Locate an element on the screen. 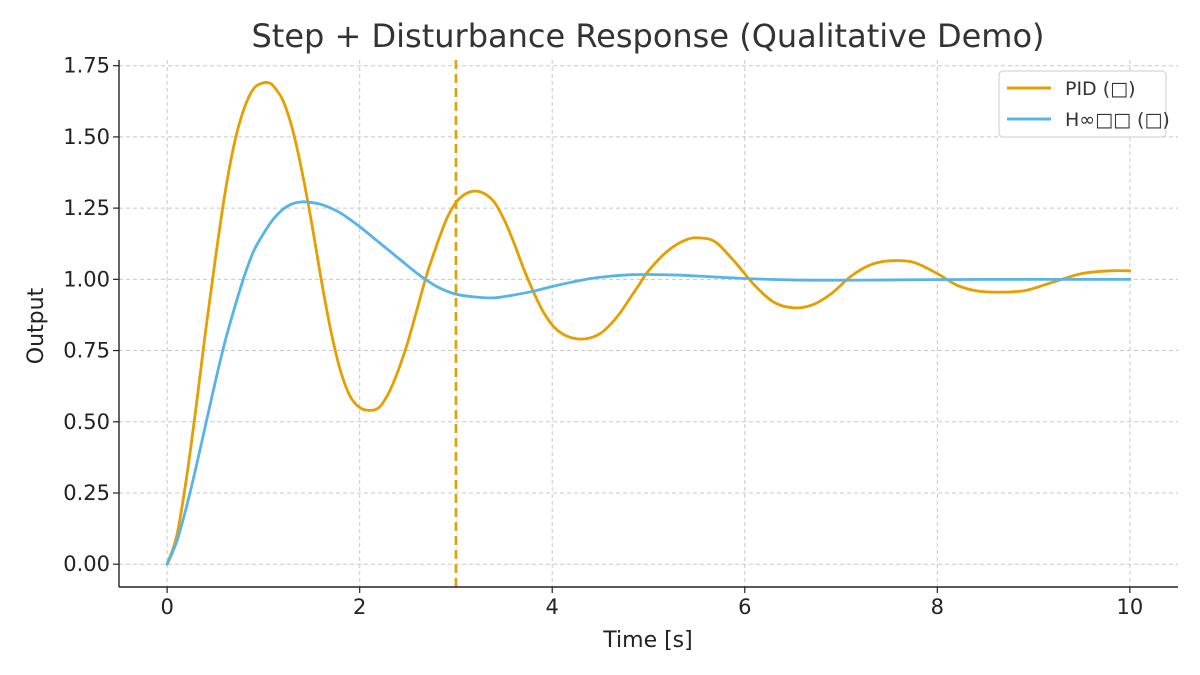 The height and width of the screenshot is (675, 1200). legend: PID (□) H∞□□ (□) is located at coordinates (1084, 104).